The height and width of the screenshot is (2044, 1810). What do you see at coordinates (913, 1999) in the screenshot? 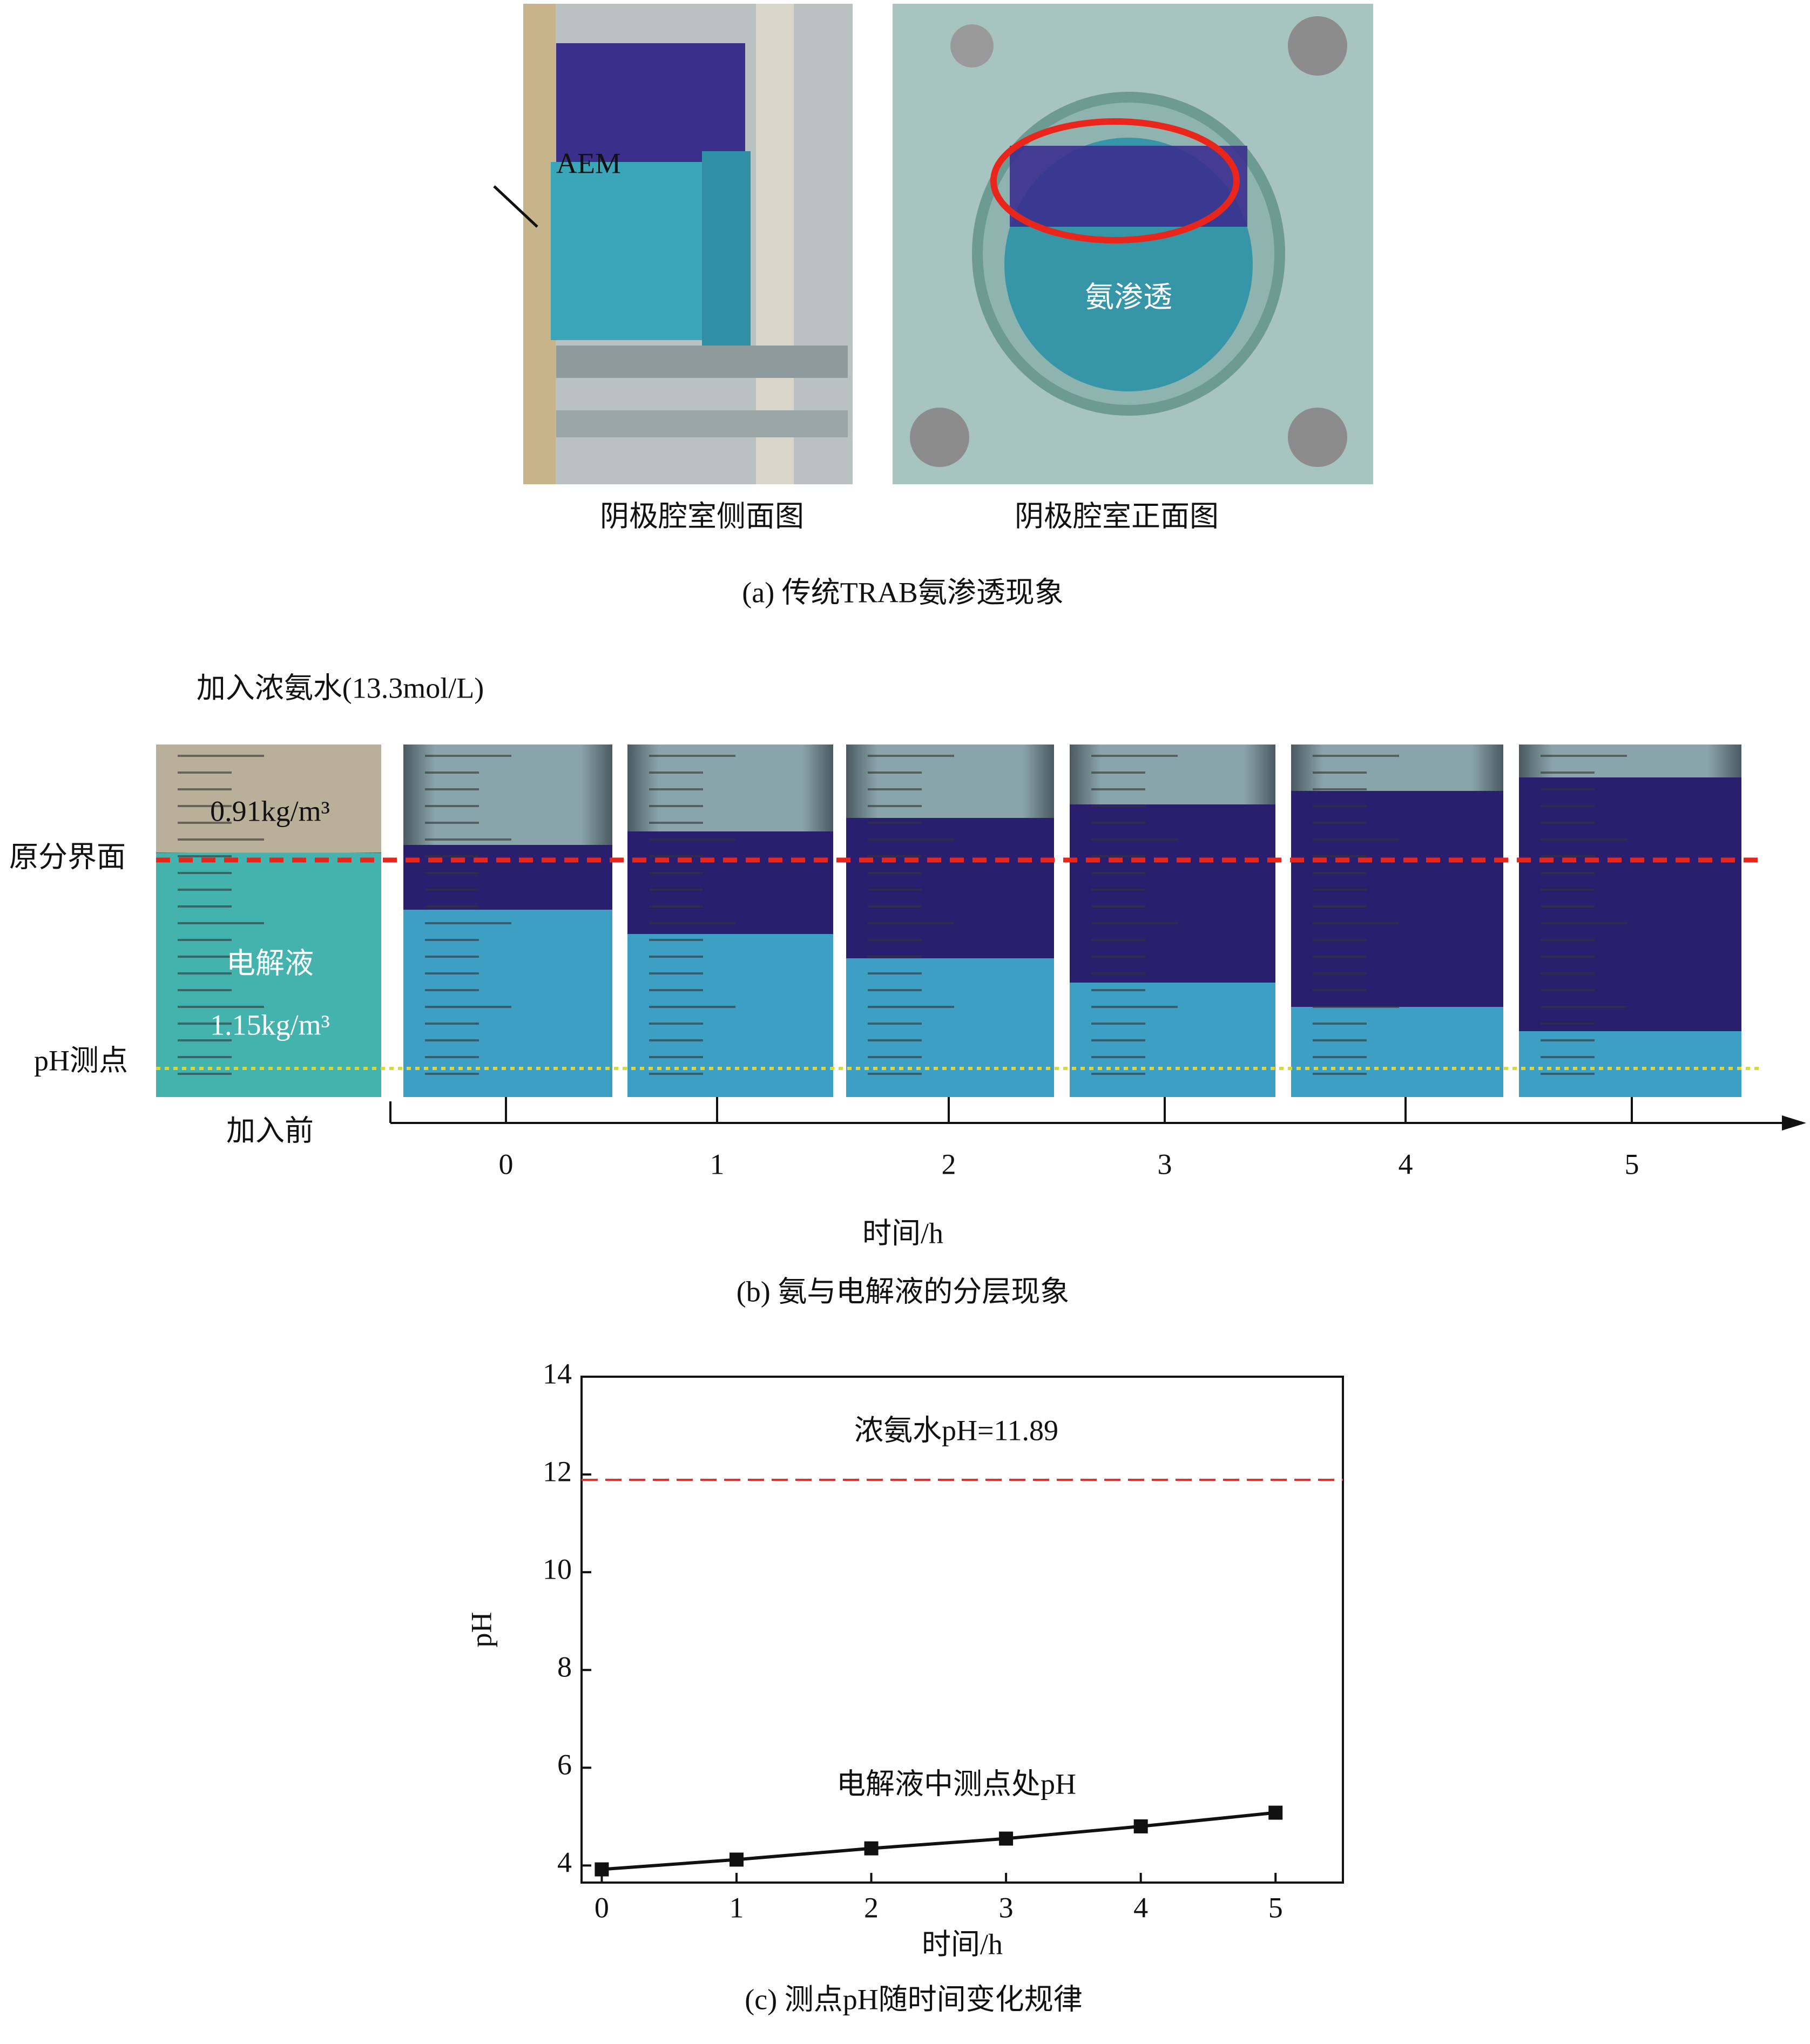
I see `caption: (c) 测点pH随时间变化规律` at bounding box center [913, 1999].